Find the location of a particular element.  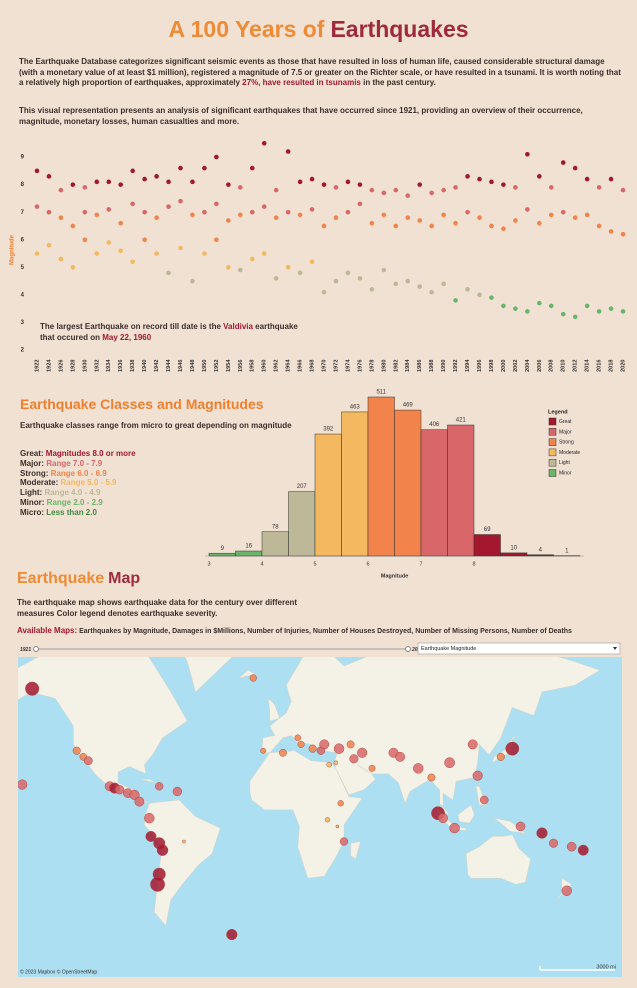

x-tick-label: 1986 is located at coordinates (420, 366).